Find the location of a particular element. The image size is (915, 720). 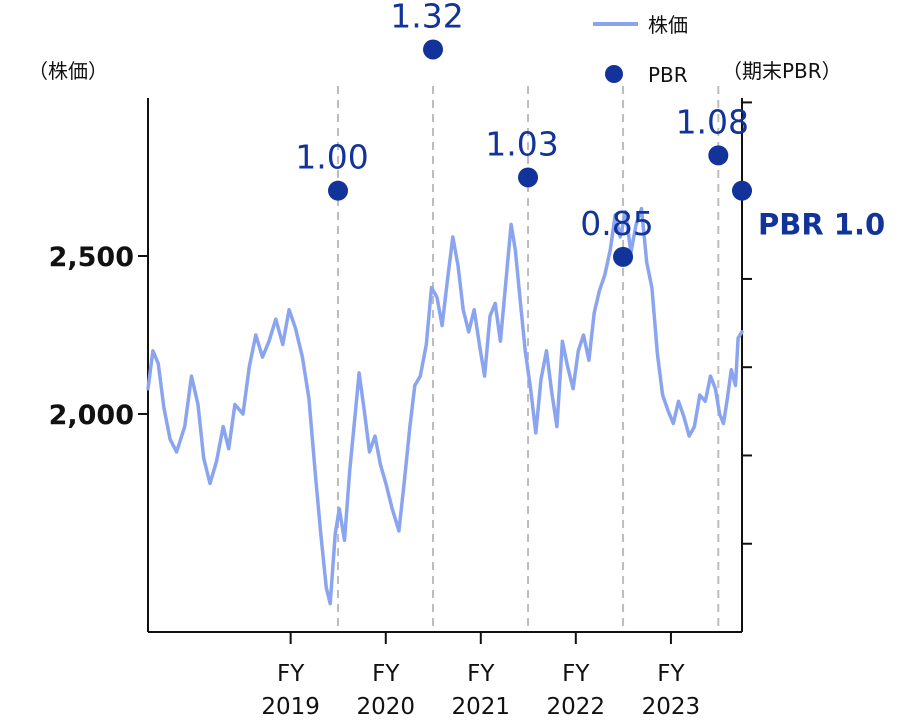

pbr-label-2: 1.03 is located at coordinates (521, 143).